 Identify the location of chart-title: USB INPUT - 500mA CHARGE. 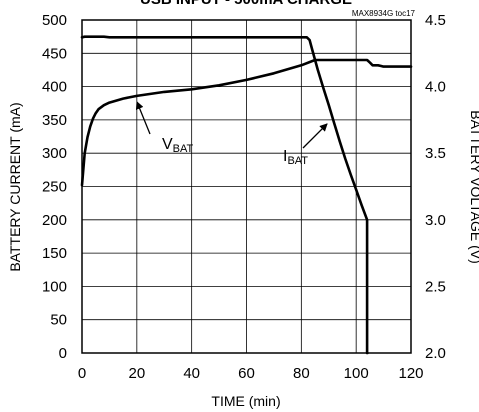
(246, 4).